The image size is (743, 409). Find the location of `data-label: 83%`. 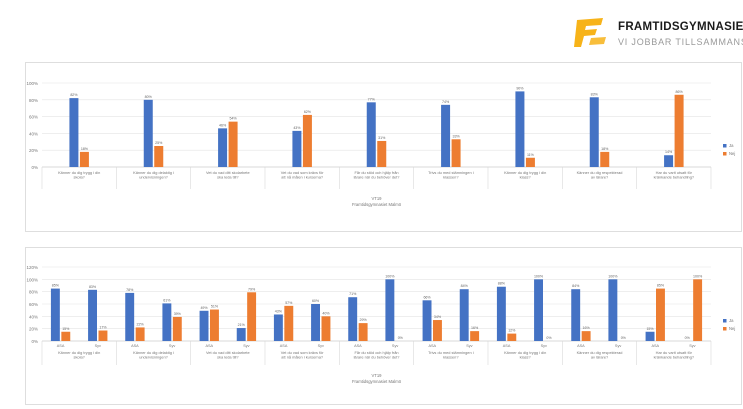

data-label: 83% is located at coordinates (595, 94).